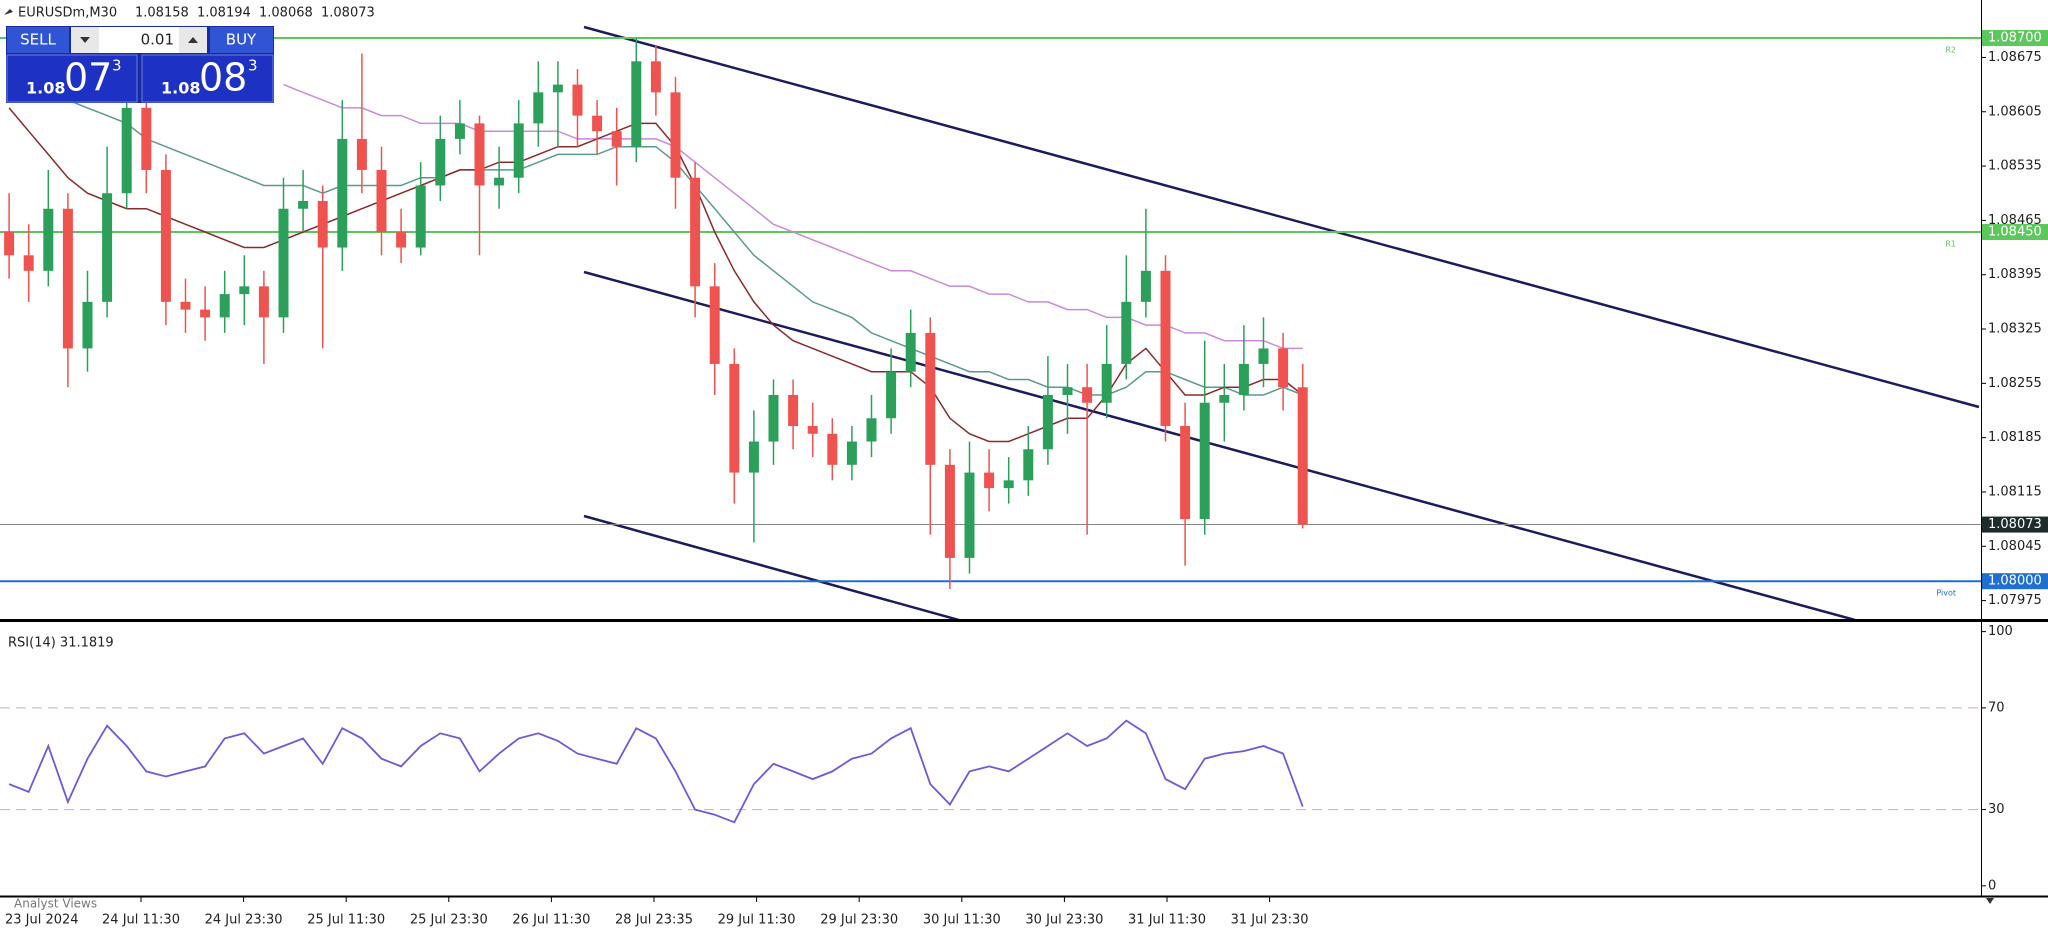 The height and width of the screenshot is (934, 2048). I want to click on rsi-tick-label: 0, so click(1992, 885).